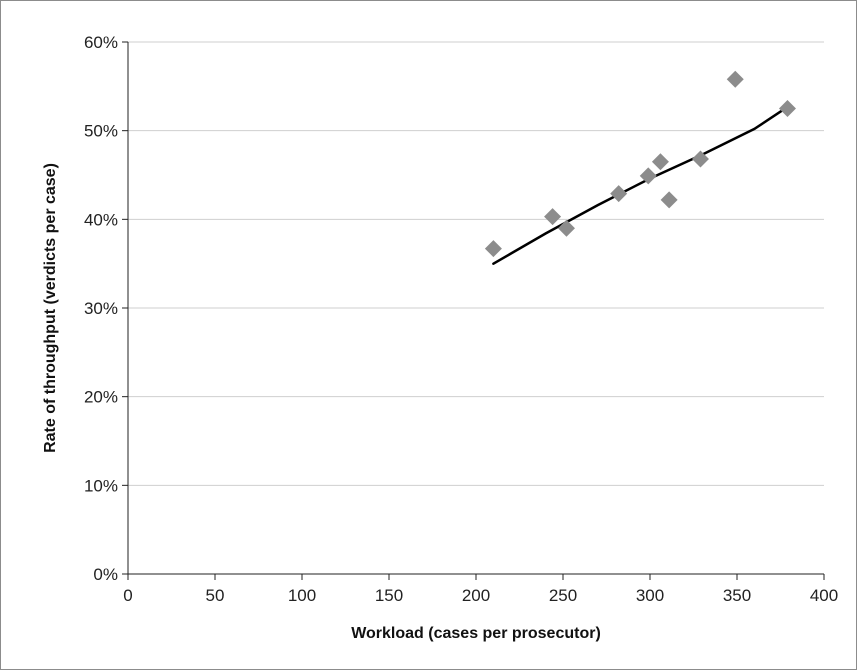  What do you see at coordinates (101, 485) in the screenshot?
I see `y-tick-label: 10%` at bounding box center [101, 485].